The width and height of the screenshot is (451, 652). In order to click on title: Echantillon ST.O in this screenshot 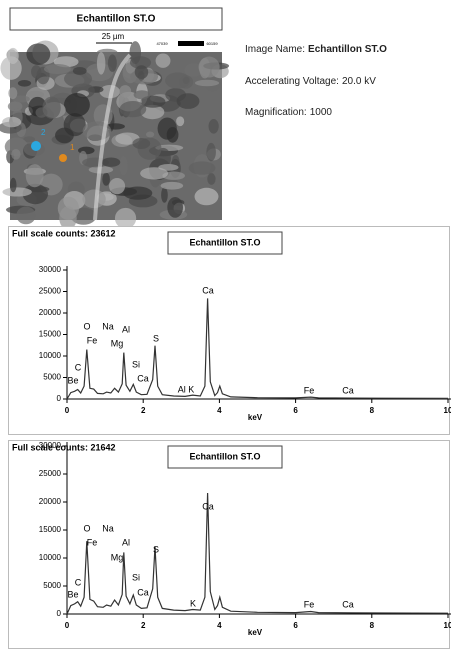, I will do `click(116, 19)`.